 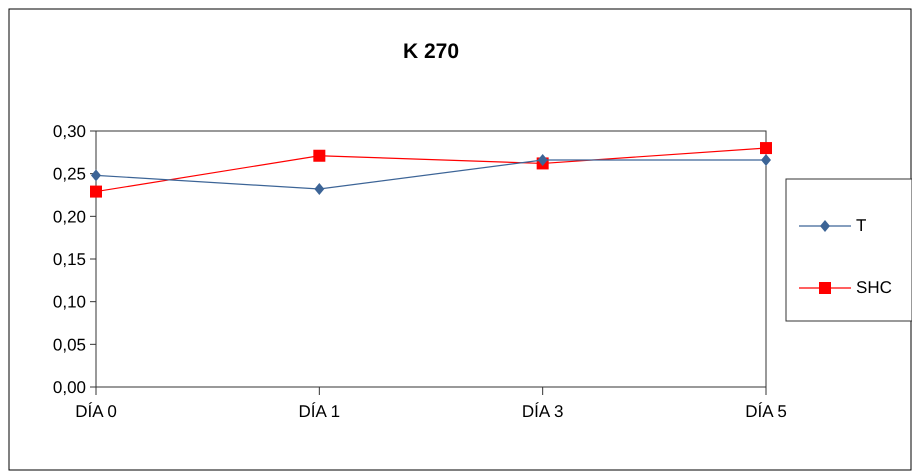 What do you see at coordinates (69, 302) in the screenshot?
I see `y-tick-label: 0,10` at bounding box center [69, 302].